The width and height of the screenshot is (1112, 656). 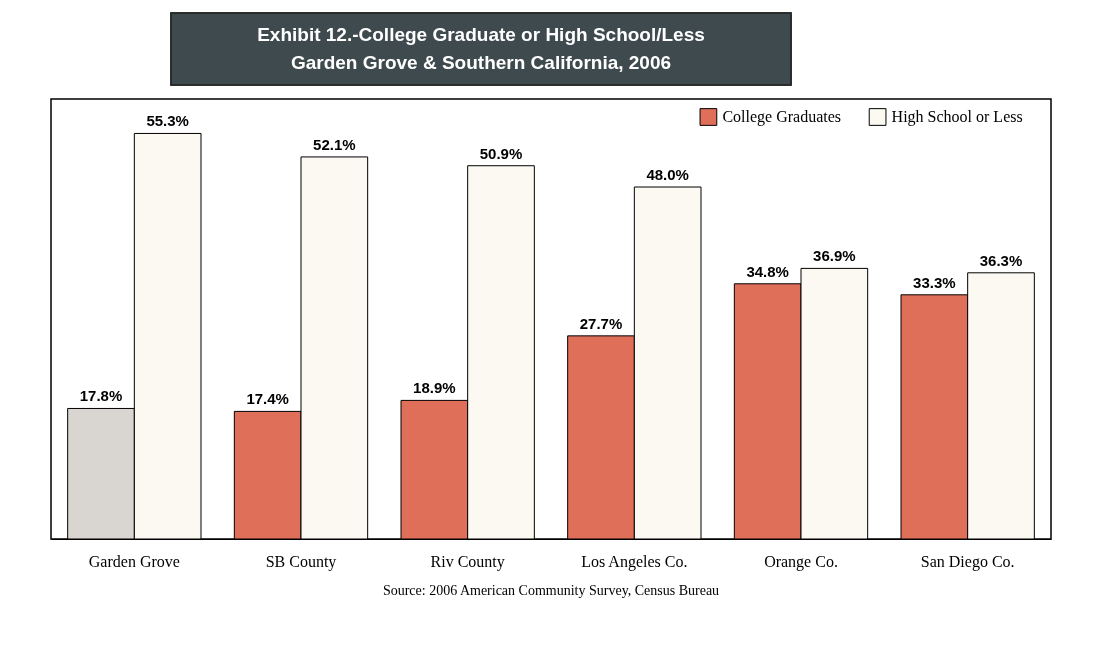 What do you see at coordinates (801, 561) in the screenshot?
I see `x-tick-label: Orange Co.` at bounding box center [801, 561].